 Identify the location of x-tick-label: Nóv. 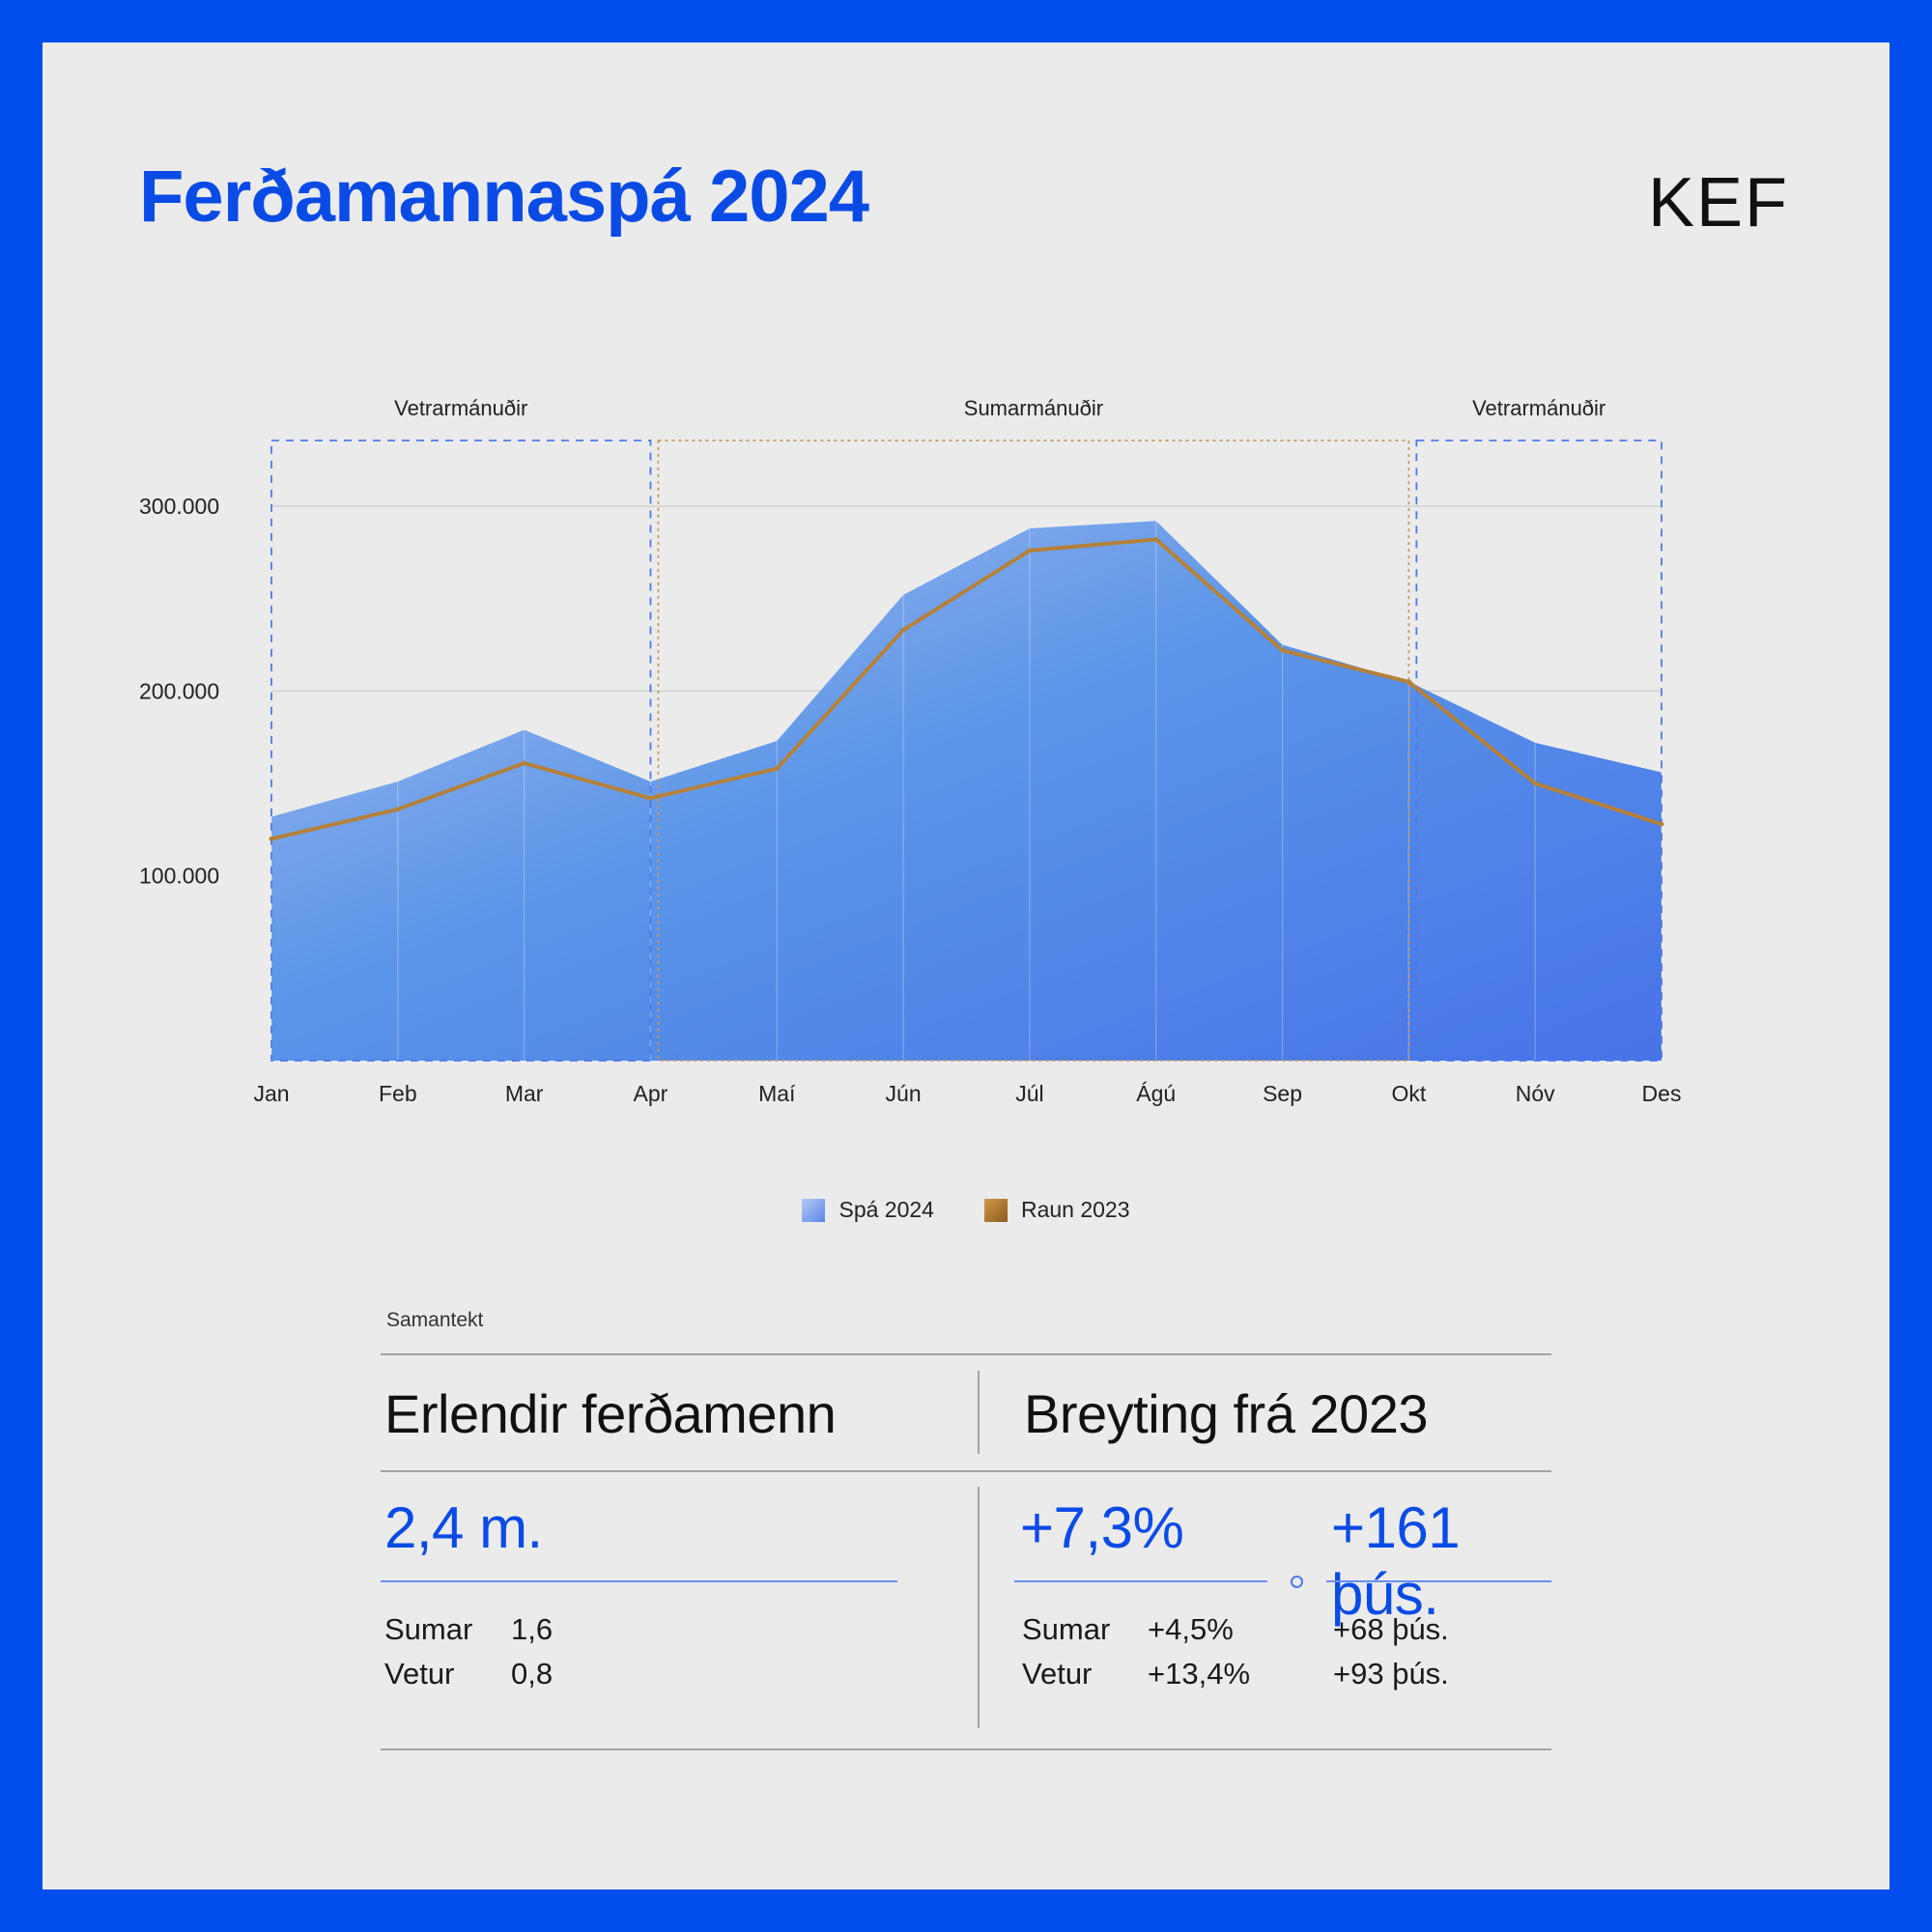
(1535, 1093).